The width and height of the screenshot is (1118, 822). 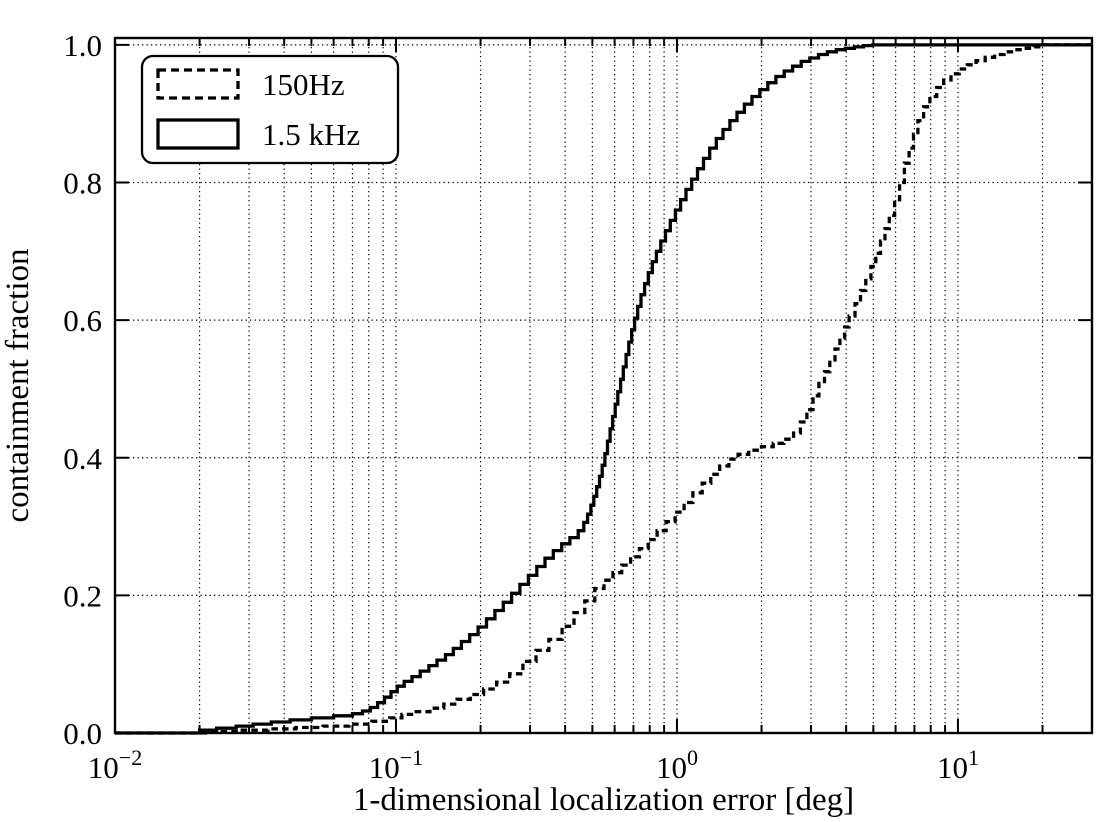 I want to click on y-tick-label: 0.8, so click(x=82, y=183).